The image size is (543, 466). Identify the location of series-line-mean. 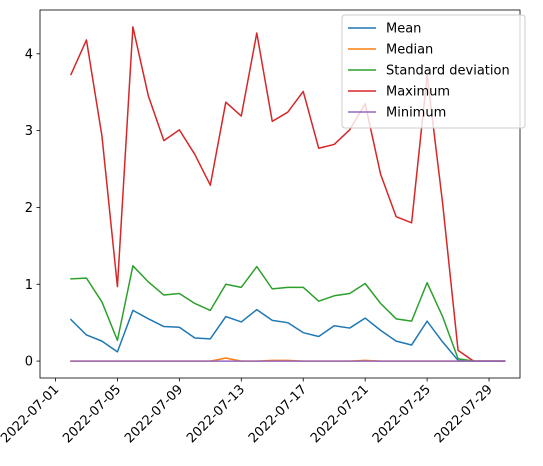
(287, 335).